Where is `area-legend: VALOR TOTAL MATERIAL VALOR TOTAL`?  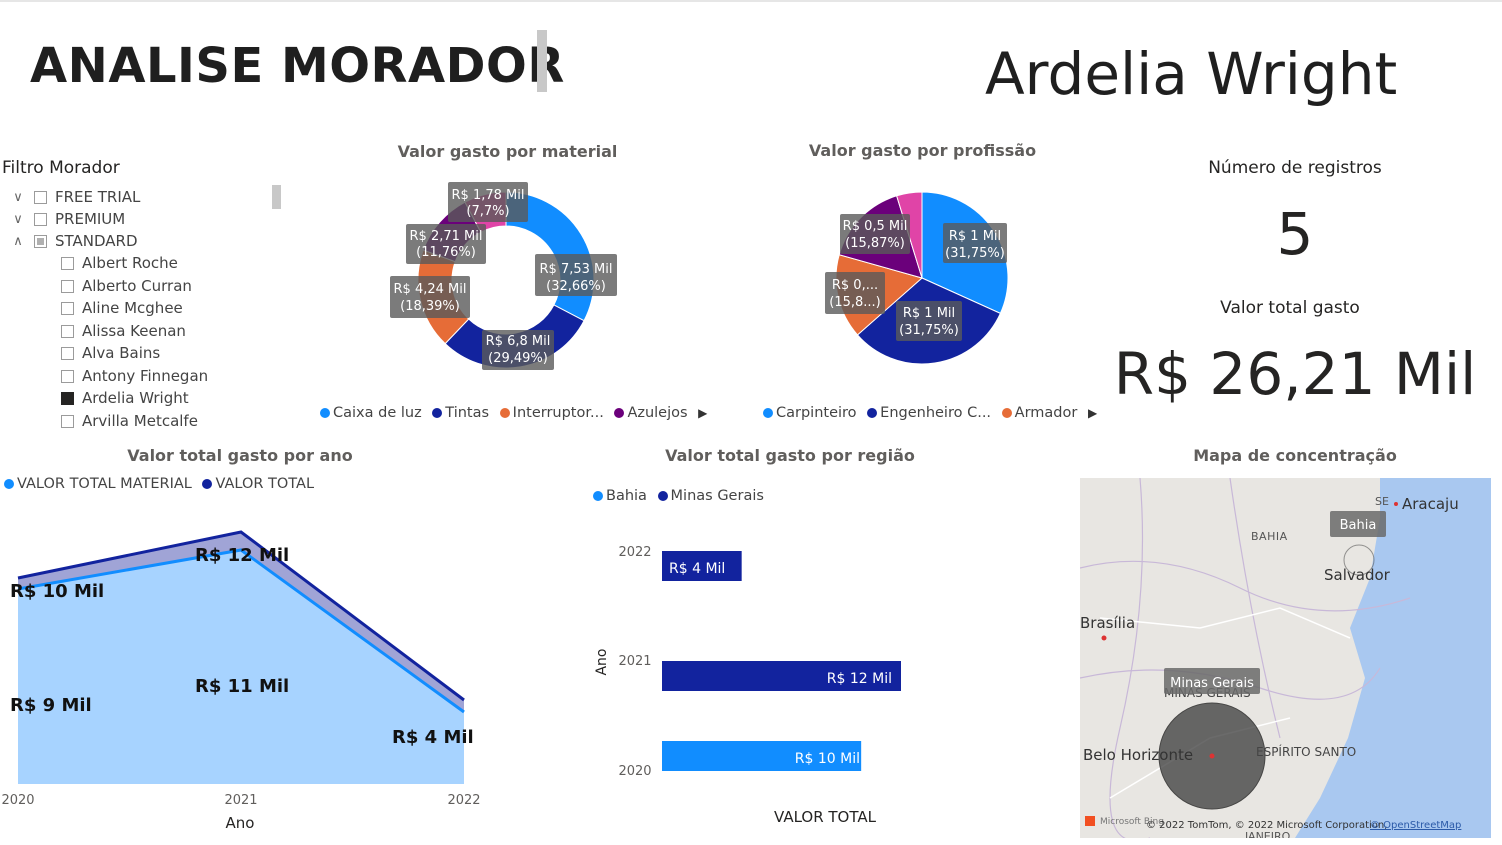
area-legend: VALOR TOTAL MATERIAL VALOR TOTAL is located at coordinates (162, 484).